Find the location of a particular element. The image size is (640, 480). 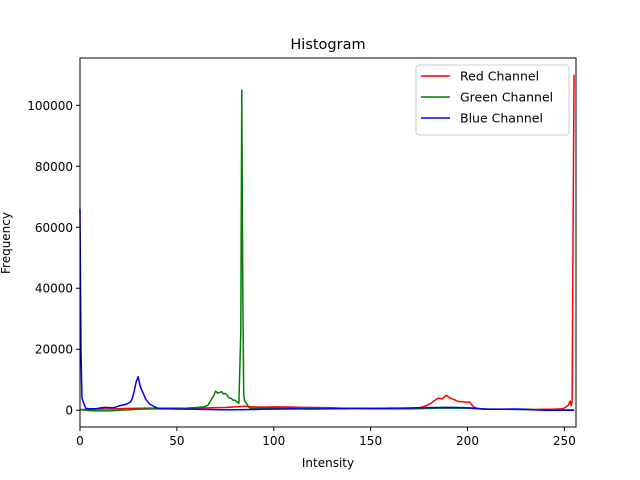

chart-title: Histogram is located at coordinates (327, 45).